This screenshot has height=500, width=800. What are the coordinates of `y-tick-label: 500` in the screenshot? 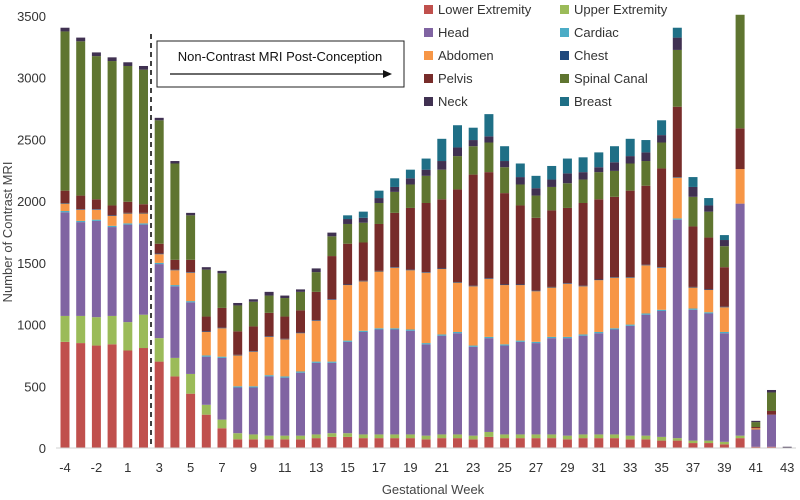 It's located at (35, 386).